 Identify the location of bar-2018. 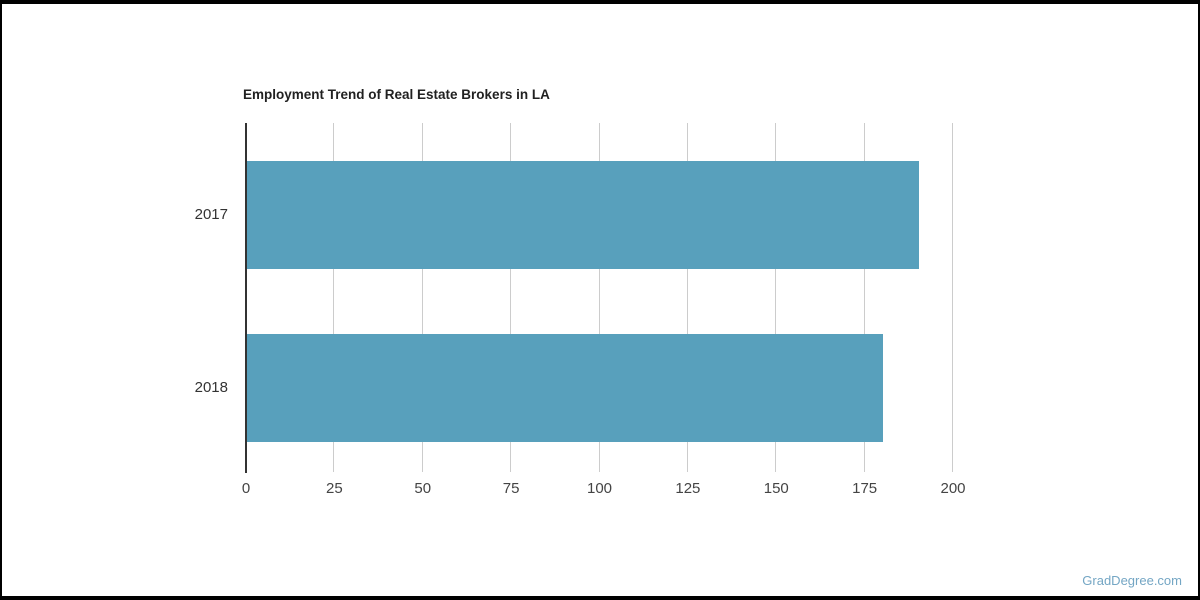
(565, 388).